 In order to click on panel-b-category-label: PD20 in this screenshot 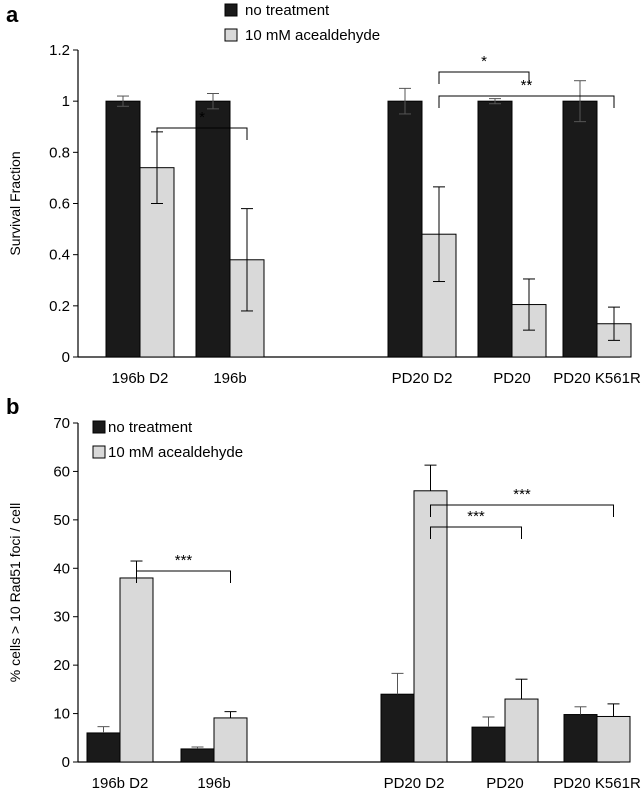, I will do `click(505, 783)`.